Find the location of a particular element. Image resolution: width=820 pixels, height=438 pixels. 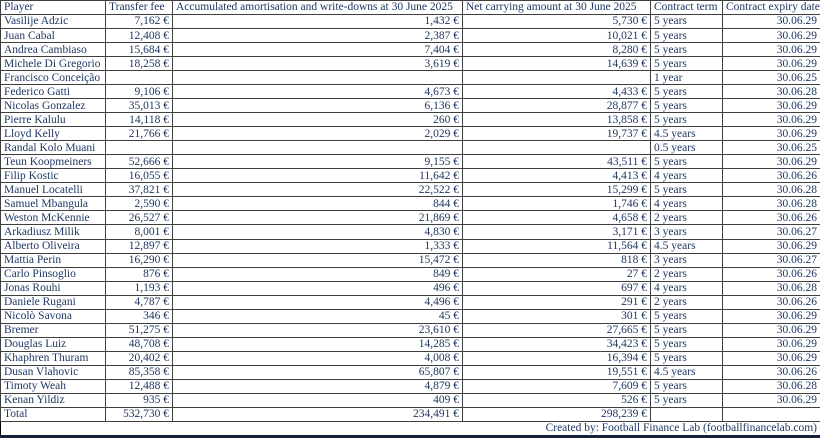

cell-transfer-fee: 15,684 € is located at coordinates (139, 50).